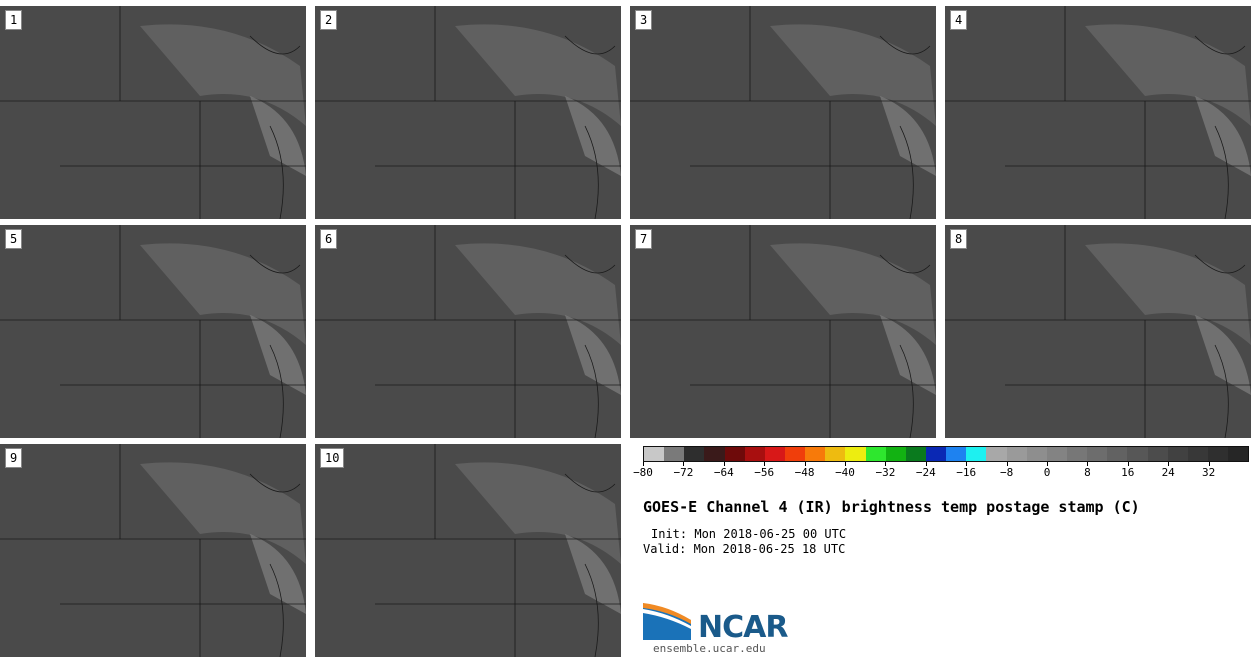  What do you see at coordinates (1168, 472) in the screenshot?
I see `colorbar-tick-label: 24` at bounding box center [1168, 472].